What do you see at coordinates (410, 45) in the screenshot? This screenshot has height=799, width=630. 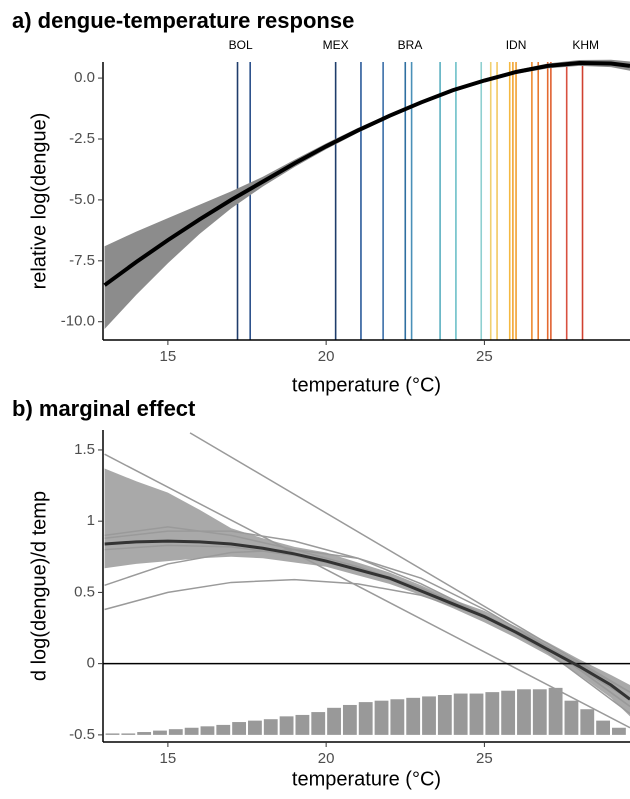 I see `country-label: BRA` at bounding box center [410, 45].